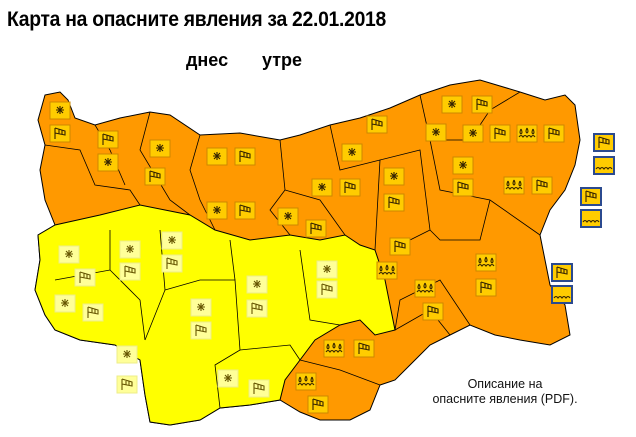  I want to click on description-pdf-link: Описание на опасните явления (PDF)., so click(505, 392).